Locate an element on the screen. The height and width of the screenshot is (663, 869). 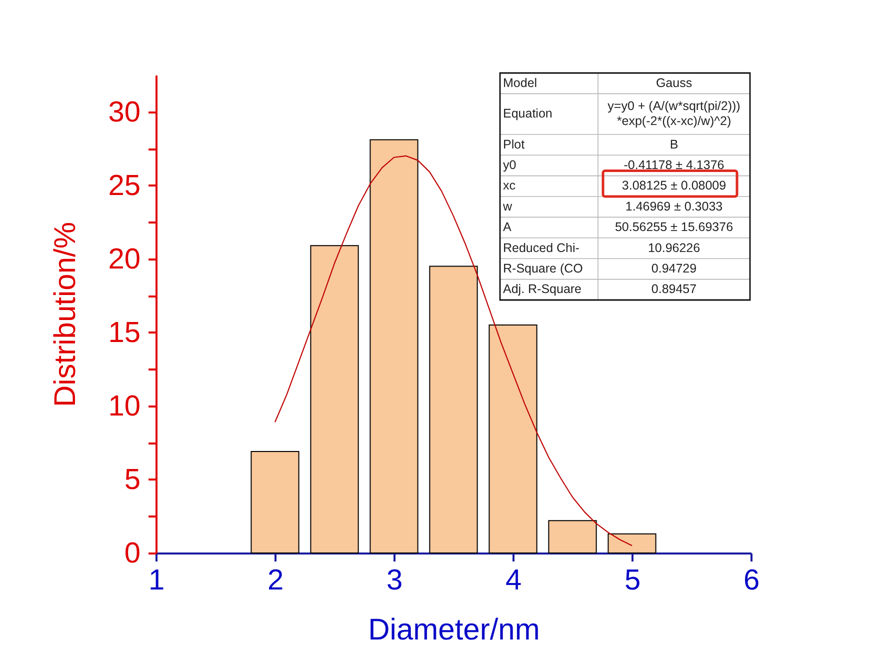
annotation: 0.94729 is located at coordinates (674, 268).